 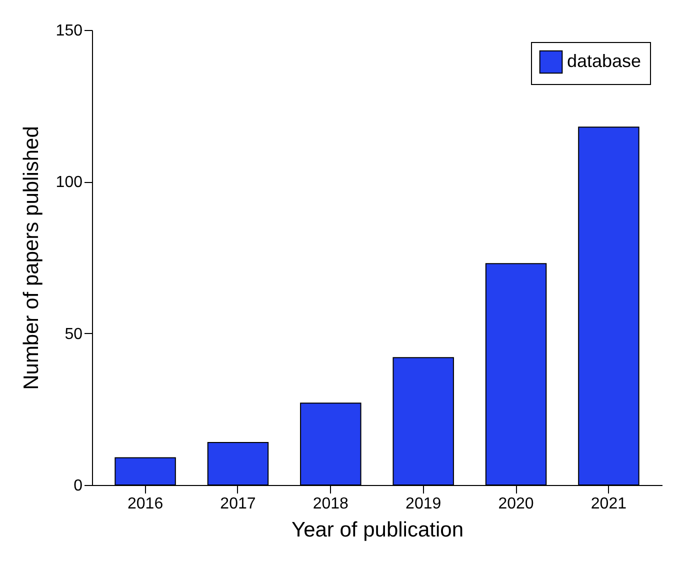 I want to click on y-tick-label: 100, so click(x=69, y=183).